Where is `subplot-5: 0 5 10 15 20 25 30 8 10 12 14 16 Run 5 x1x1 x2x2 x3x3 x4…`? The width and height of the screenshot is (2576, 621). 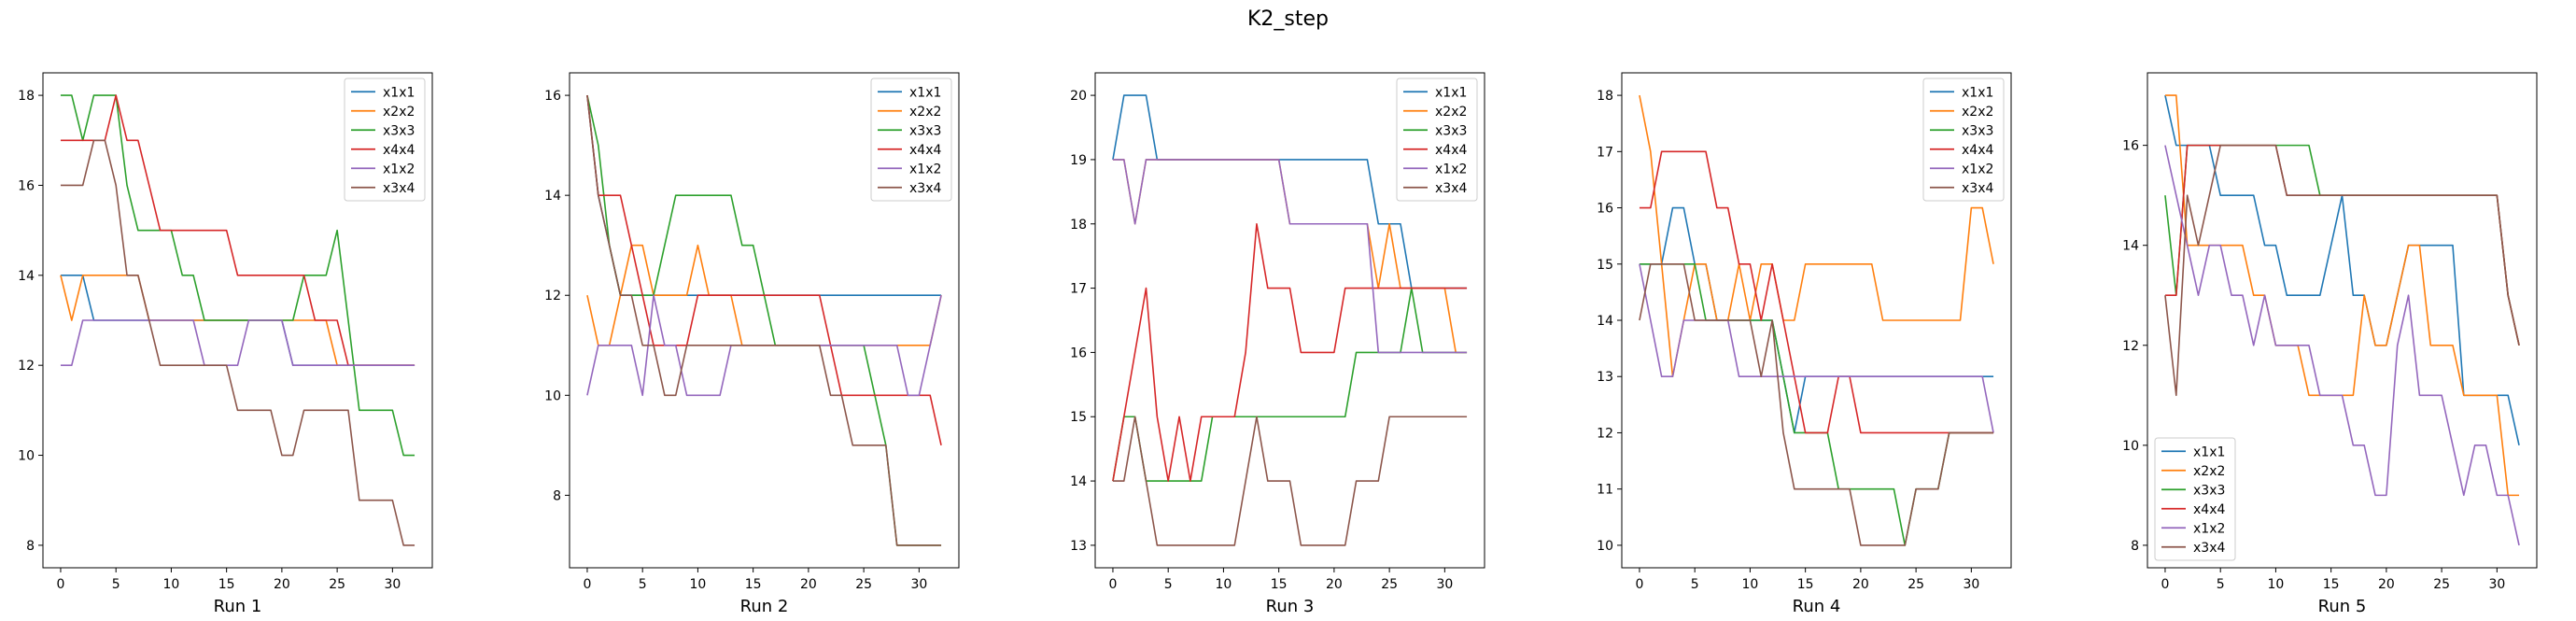 subplot-5: 0 5 10 15 20 25 30 8 10 12 14 16 Run 5 x1x1 x2x2 x3x3 x4… is located at coordinates (2330, 344).